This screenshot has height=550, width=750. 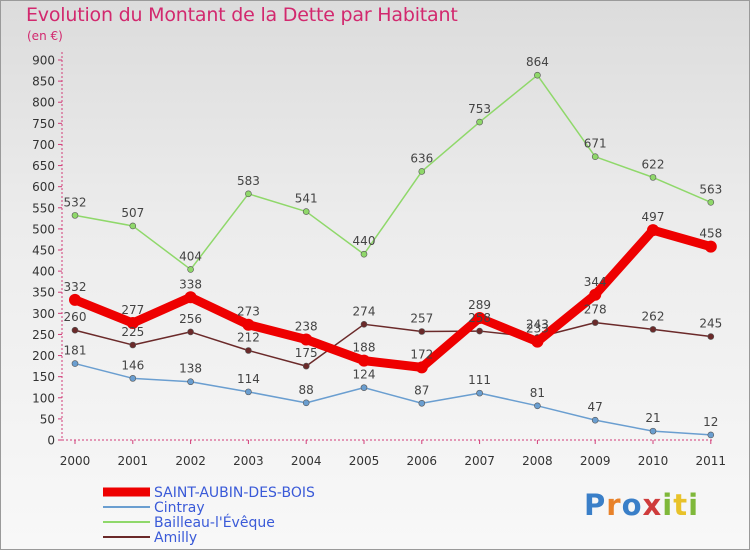 What do you see at coordinates (175, 538) in the screenshot?
I see `legend-label: Amilly` at bounding box center [175, 538].